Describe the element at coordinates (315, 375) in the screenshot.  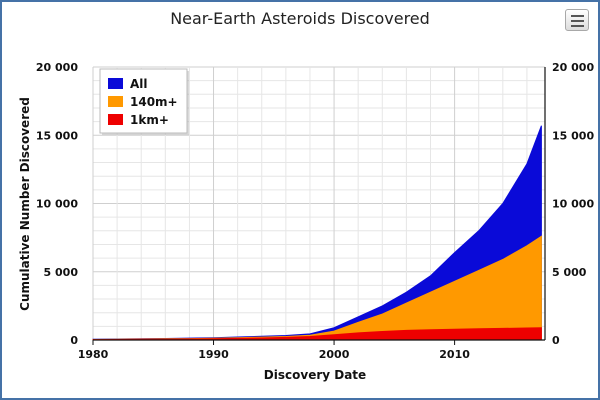
I see `x-axis-title: Discovery Date` at that location.